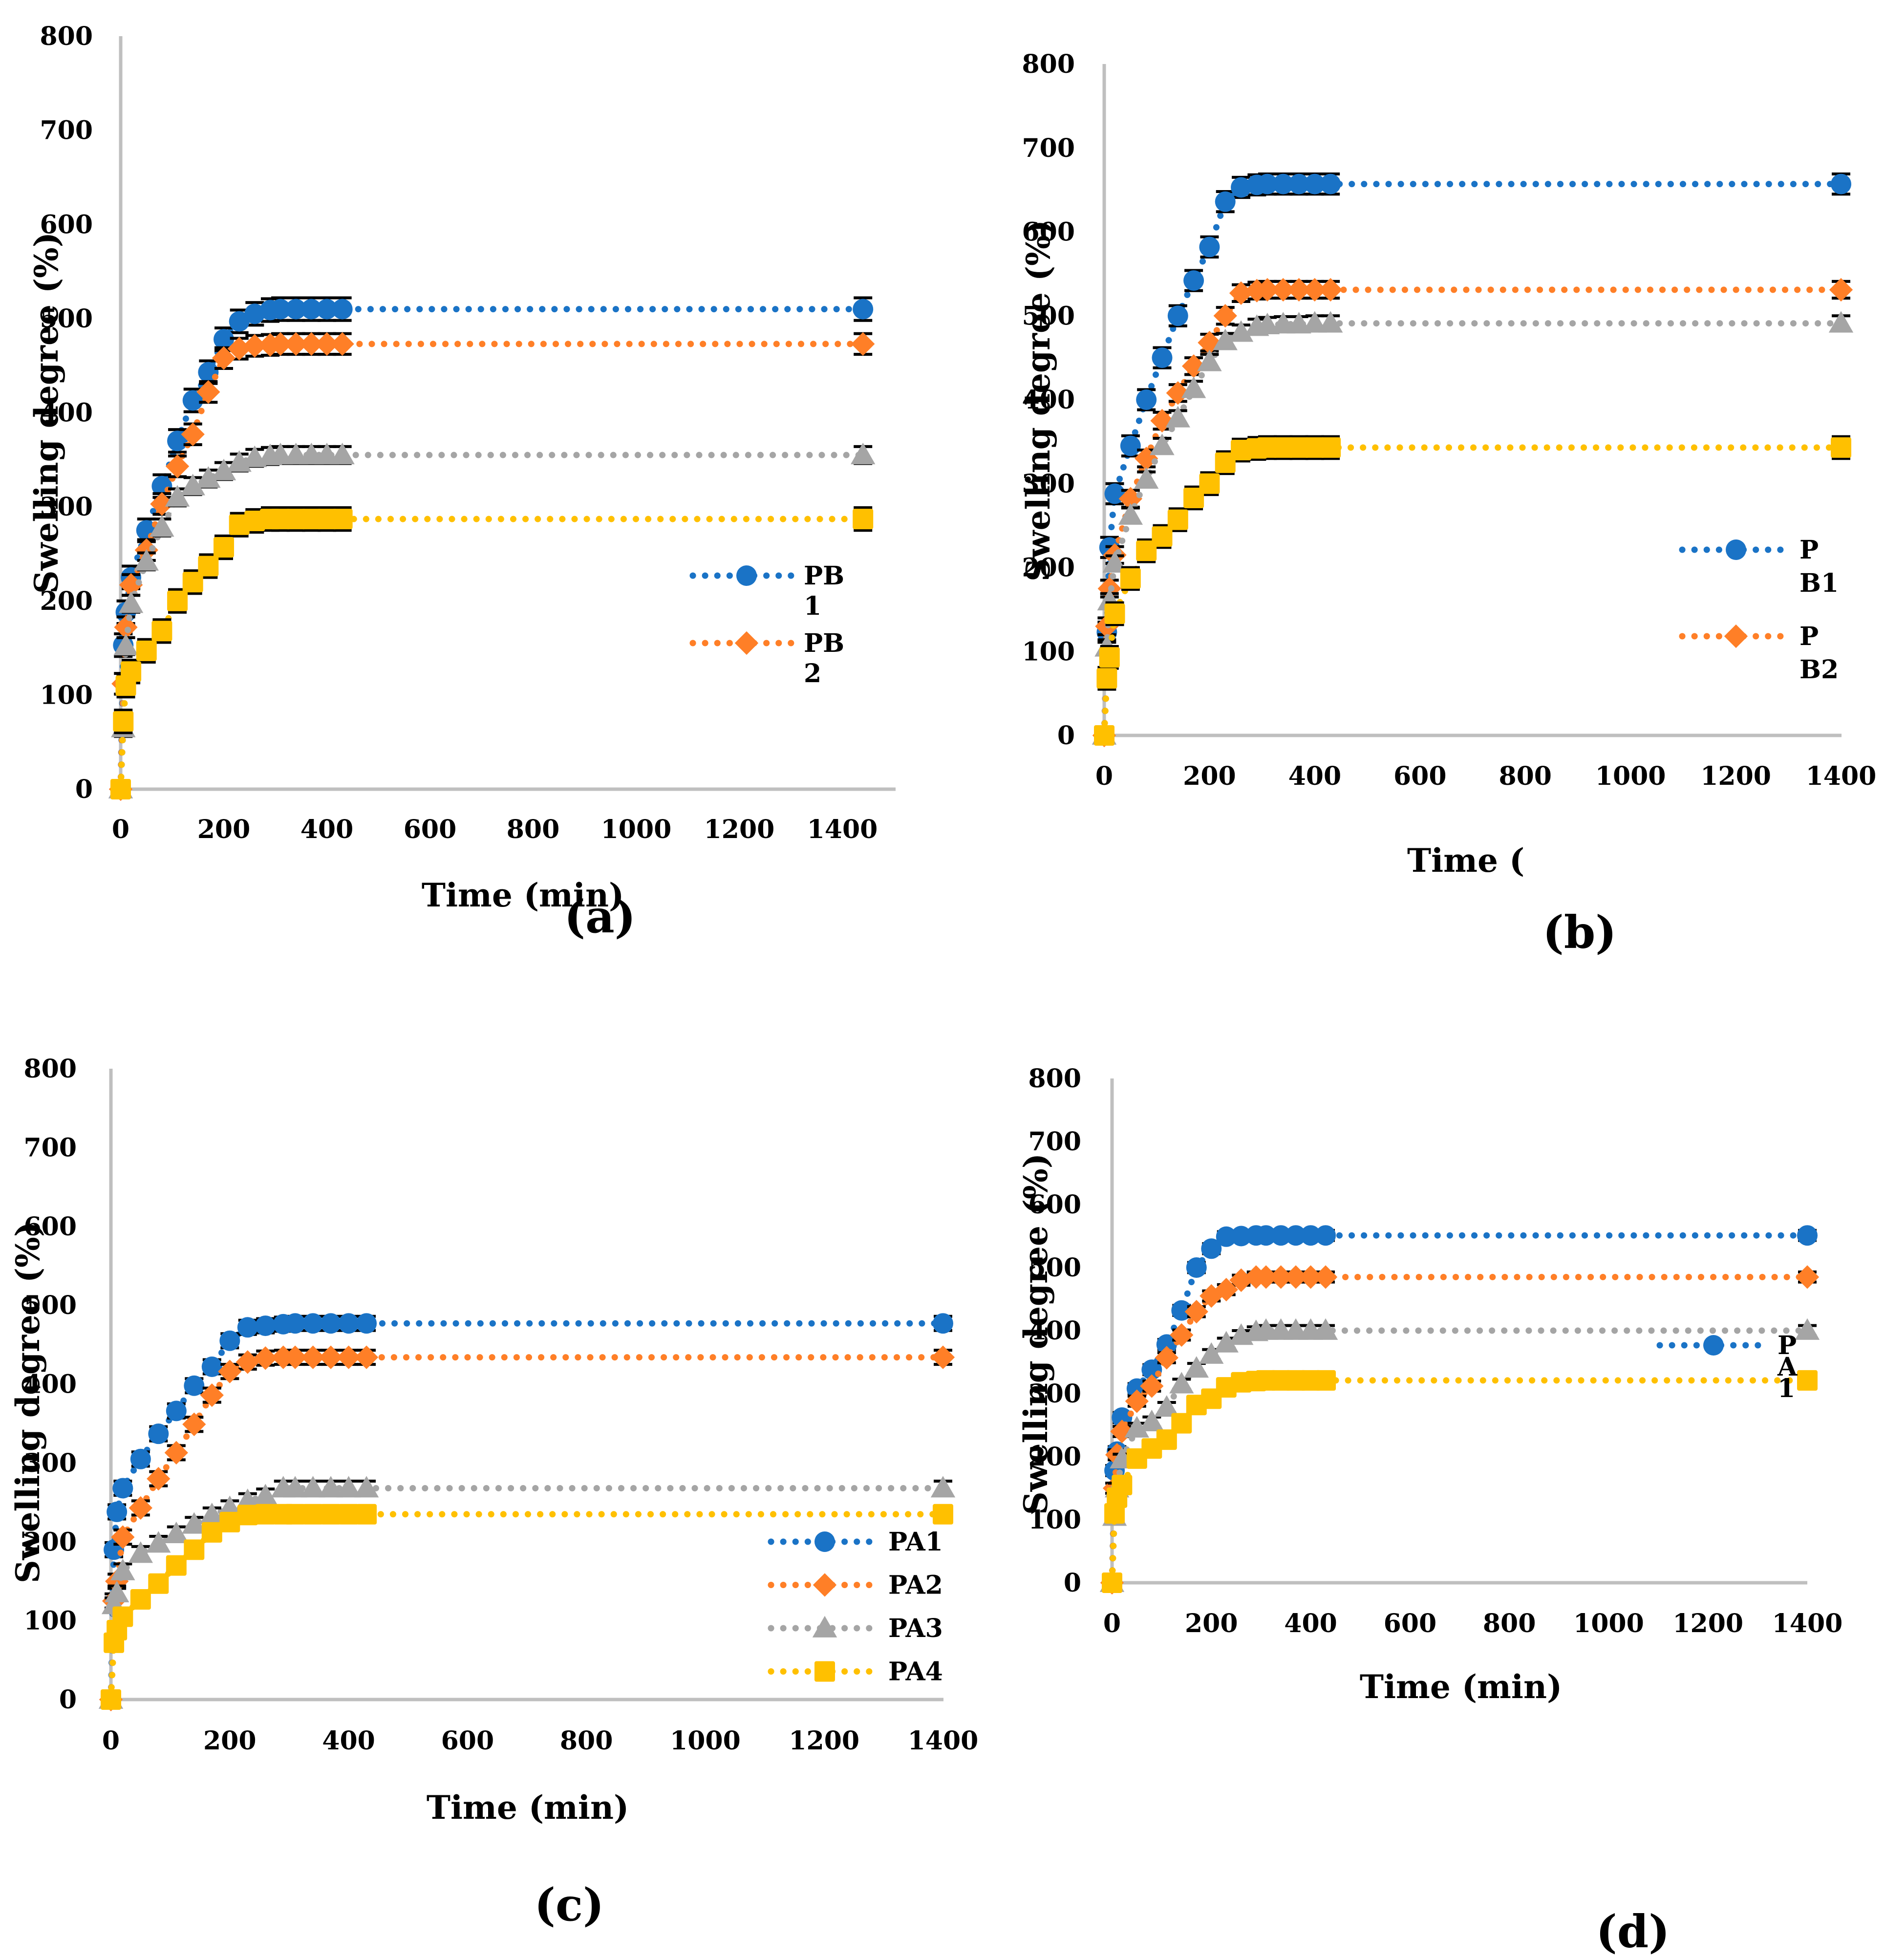 This screenshot has height=1960, width=1885. What do you see at coordinates (50, 1621) in the screenshot?
I see `y-tick-label: 100` at bounding box center [50, 1621].